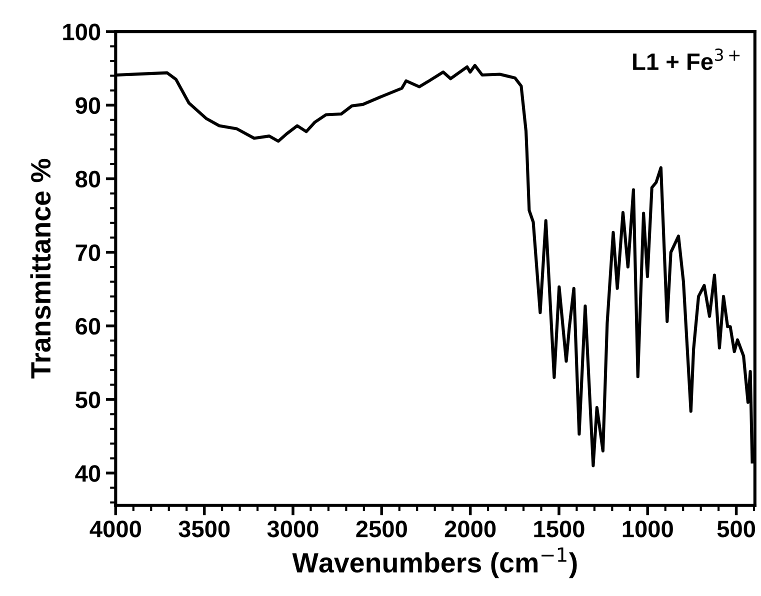 Image resolution: width=761 pixels, height=596 pixels. What do you see at coordinates (381, 529) in the screenshot?
I see `x-tick-label: 2500` at bounding box center [381, 529].